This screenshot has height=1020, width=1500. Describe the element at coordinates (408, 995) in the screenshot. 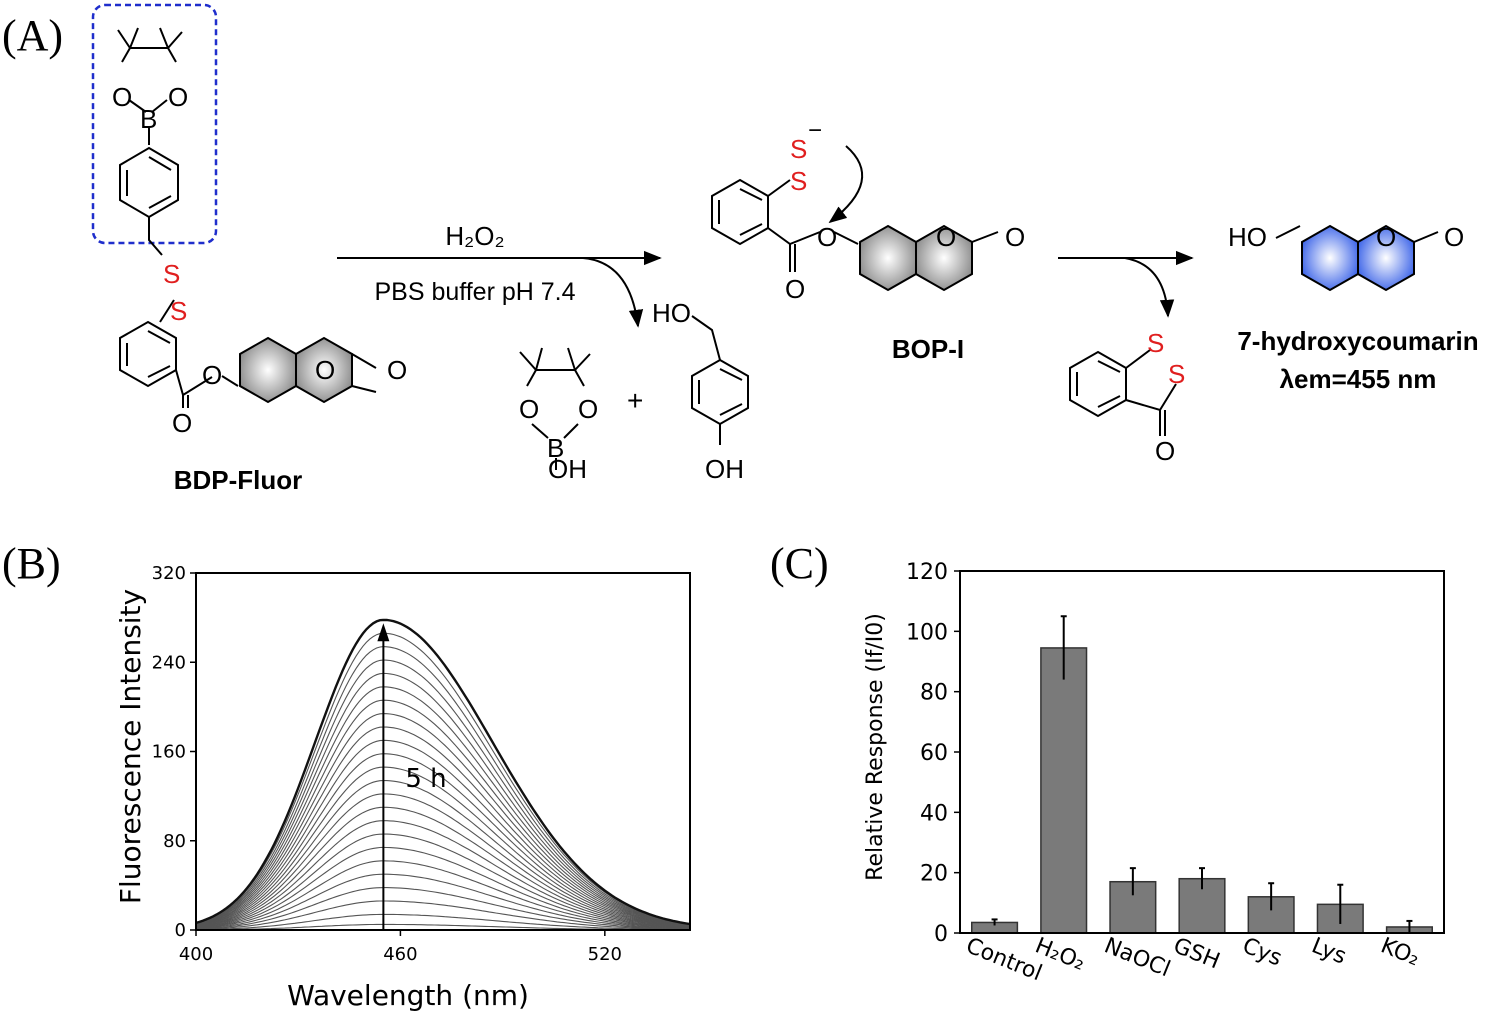

I see `x-axis-title: Wavelength (nm)` at that location.